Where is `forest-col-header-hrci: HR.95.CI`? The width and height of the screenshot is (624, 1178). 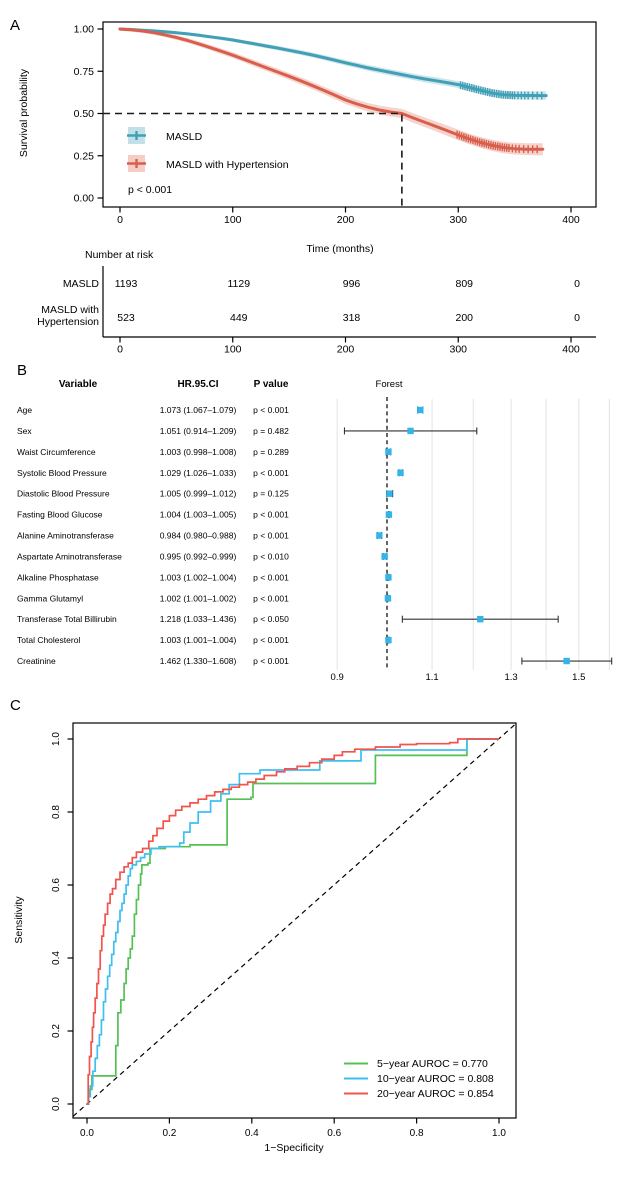 forest-col-header-hrci: HR.95.CI is located at coordinates (197, 384).